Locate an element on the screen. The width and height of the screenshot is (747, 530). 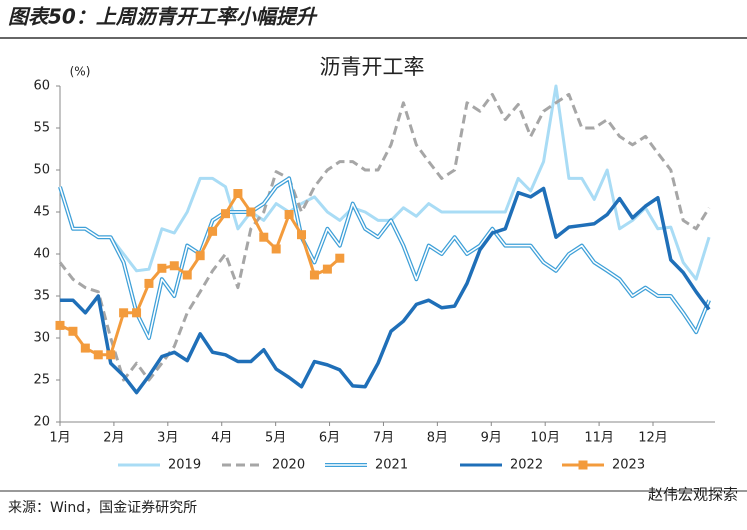
x-tick-label: 8月 is located at coordinates (437, 438).